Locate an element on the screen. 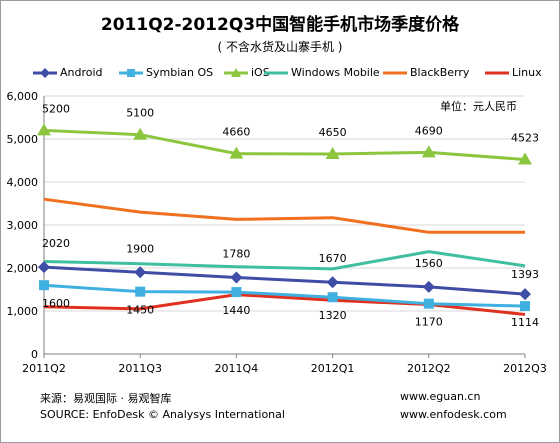 The height and width of the screenshot is (443, 560). legend-label: Linux is located at coordinates (527, 72).